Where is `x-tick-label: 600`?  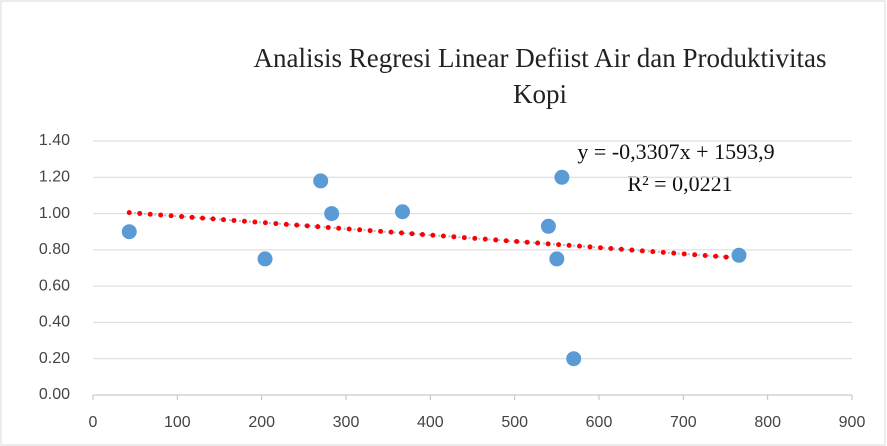 x-tick-label: 600 is located at coordinates (599, 422).